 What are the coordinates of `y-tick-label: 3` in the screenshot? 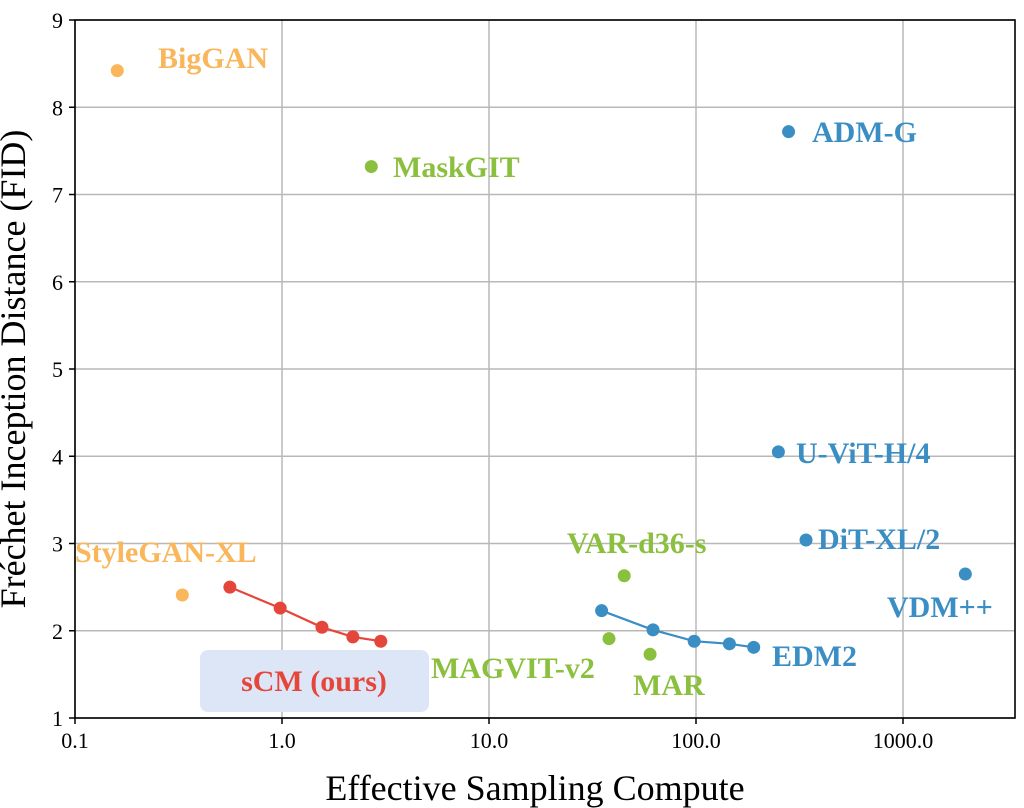 It's located at (57, 544).